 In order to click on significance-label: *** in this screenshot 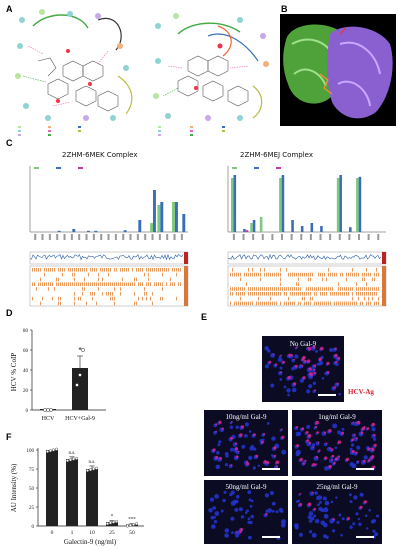, I will do `click(132, 520)`.